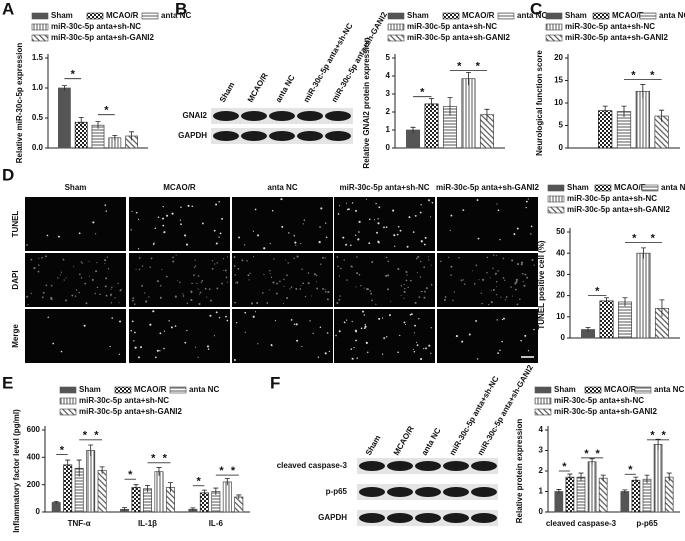 The width and height of the screenshot is (685, 541). I want to click on y-tick-label: 30, so click(560, 274).